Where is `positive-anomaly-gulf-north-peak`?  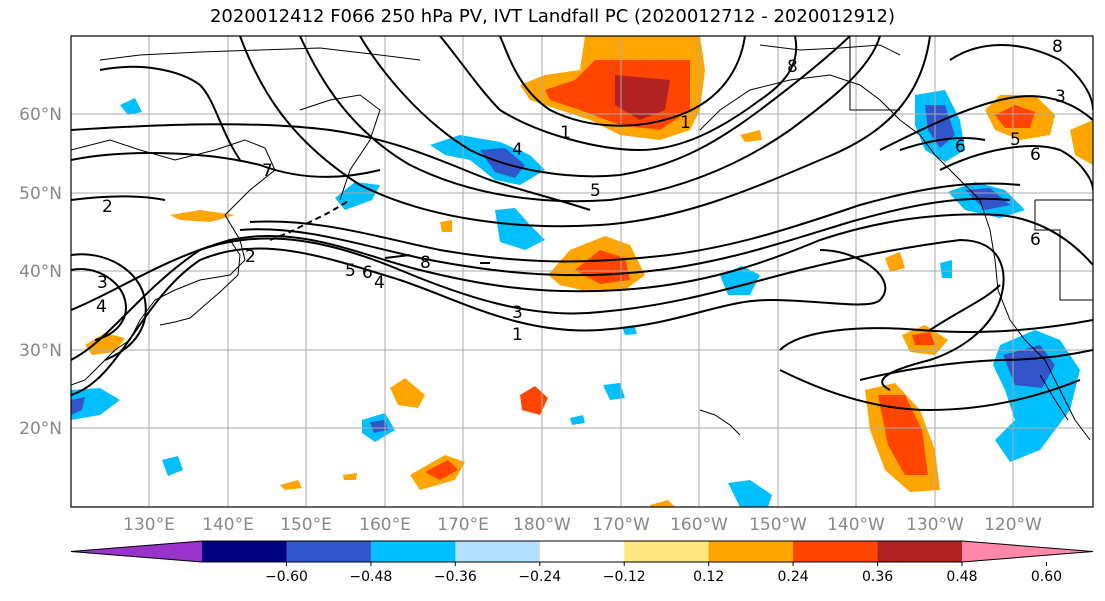 positive-anomaly-gulf-north-peak is located at coordinates (642, 97).